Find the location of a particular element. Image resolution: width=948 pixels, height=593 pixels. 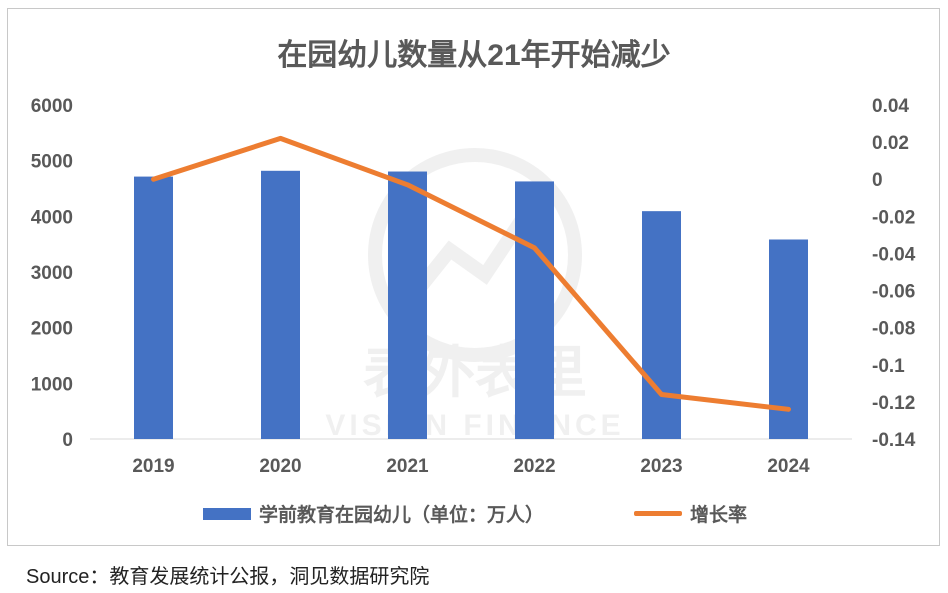

x-tick-label: 2019 is located at coordinates (153, 466).